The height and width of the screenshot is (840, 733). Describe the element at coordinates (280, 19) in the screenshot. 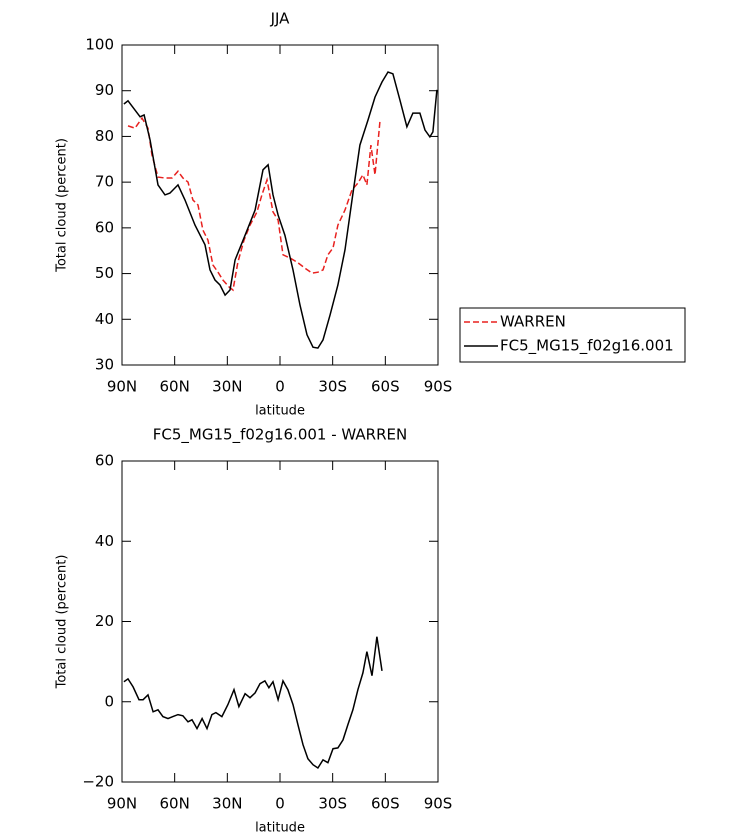

I see `chart-title: JJA` at that location.